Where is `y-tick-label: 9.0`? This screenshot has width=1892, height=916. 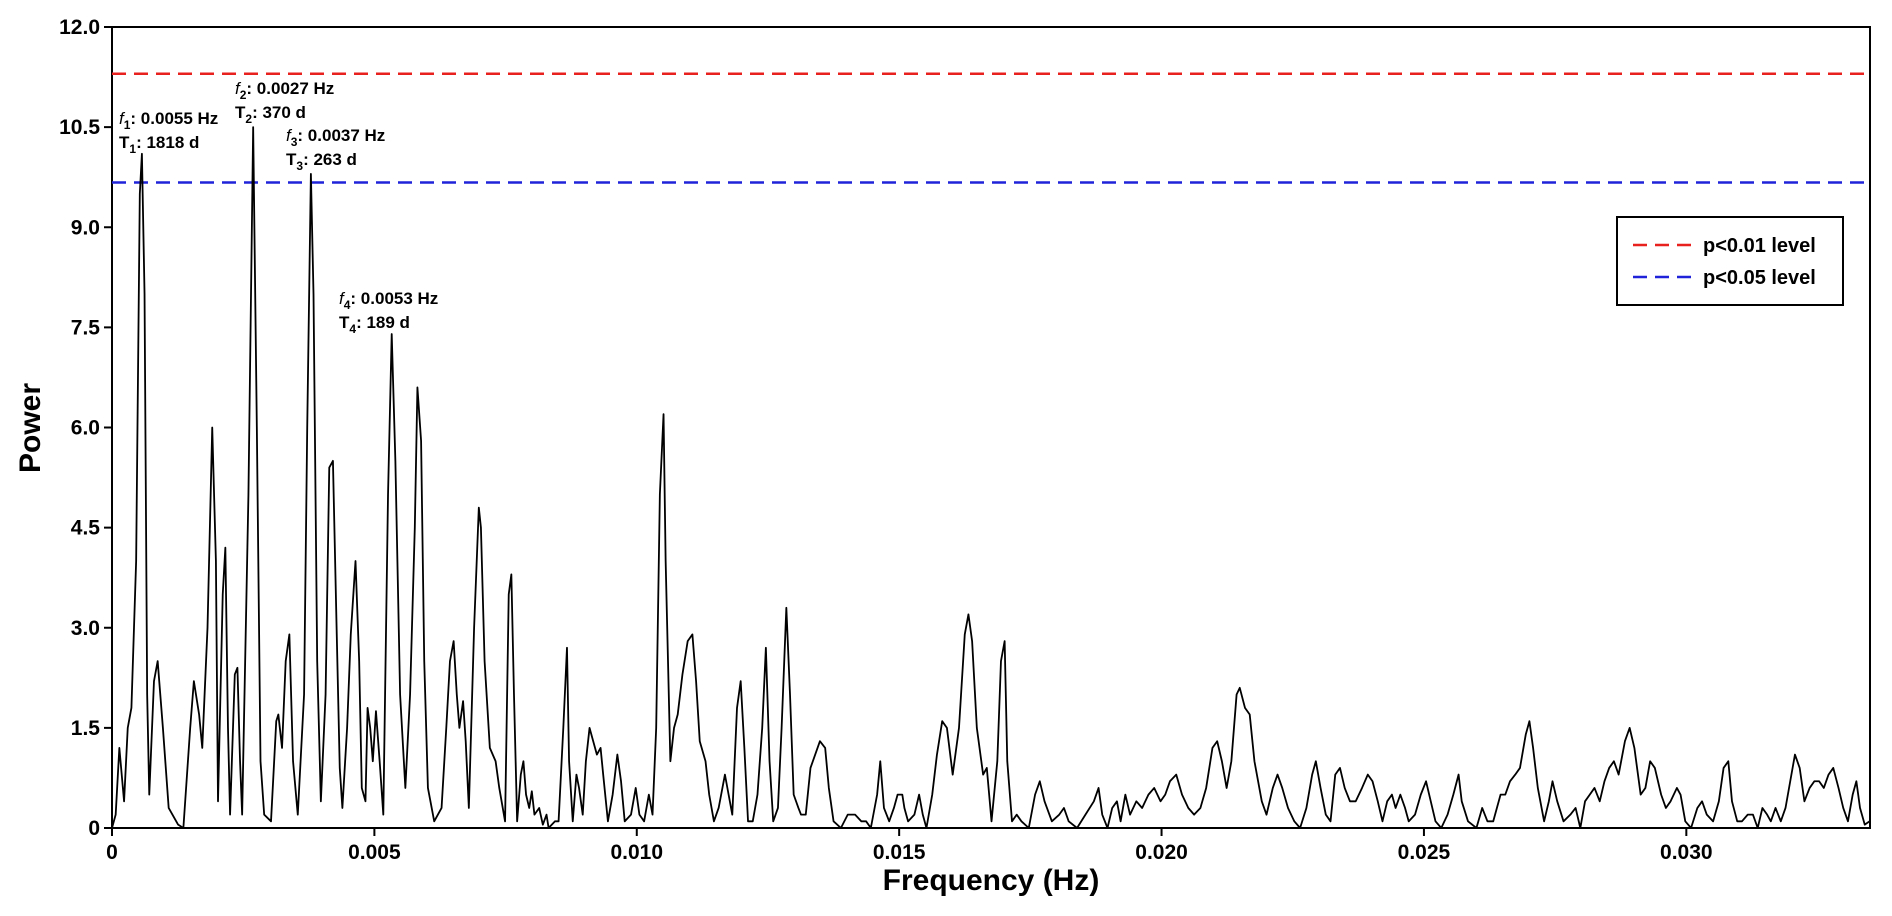 y-tick-label: 9.0 is located at coordinates (85, 227).